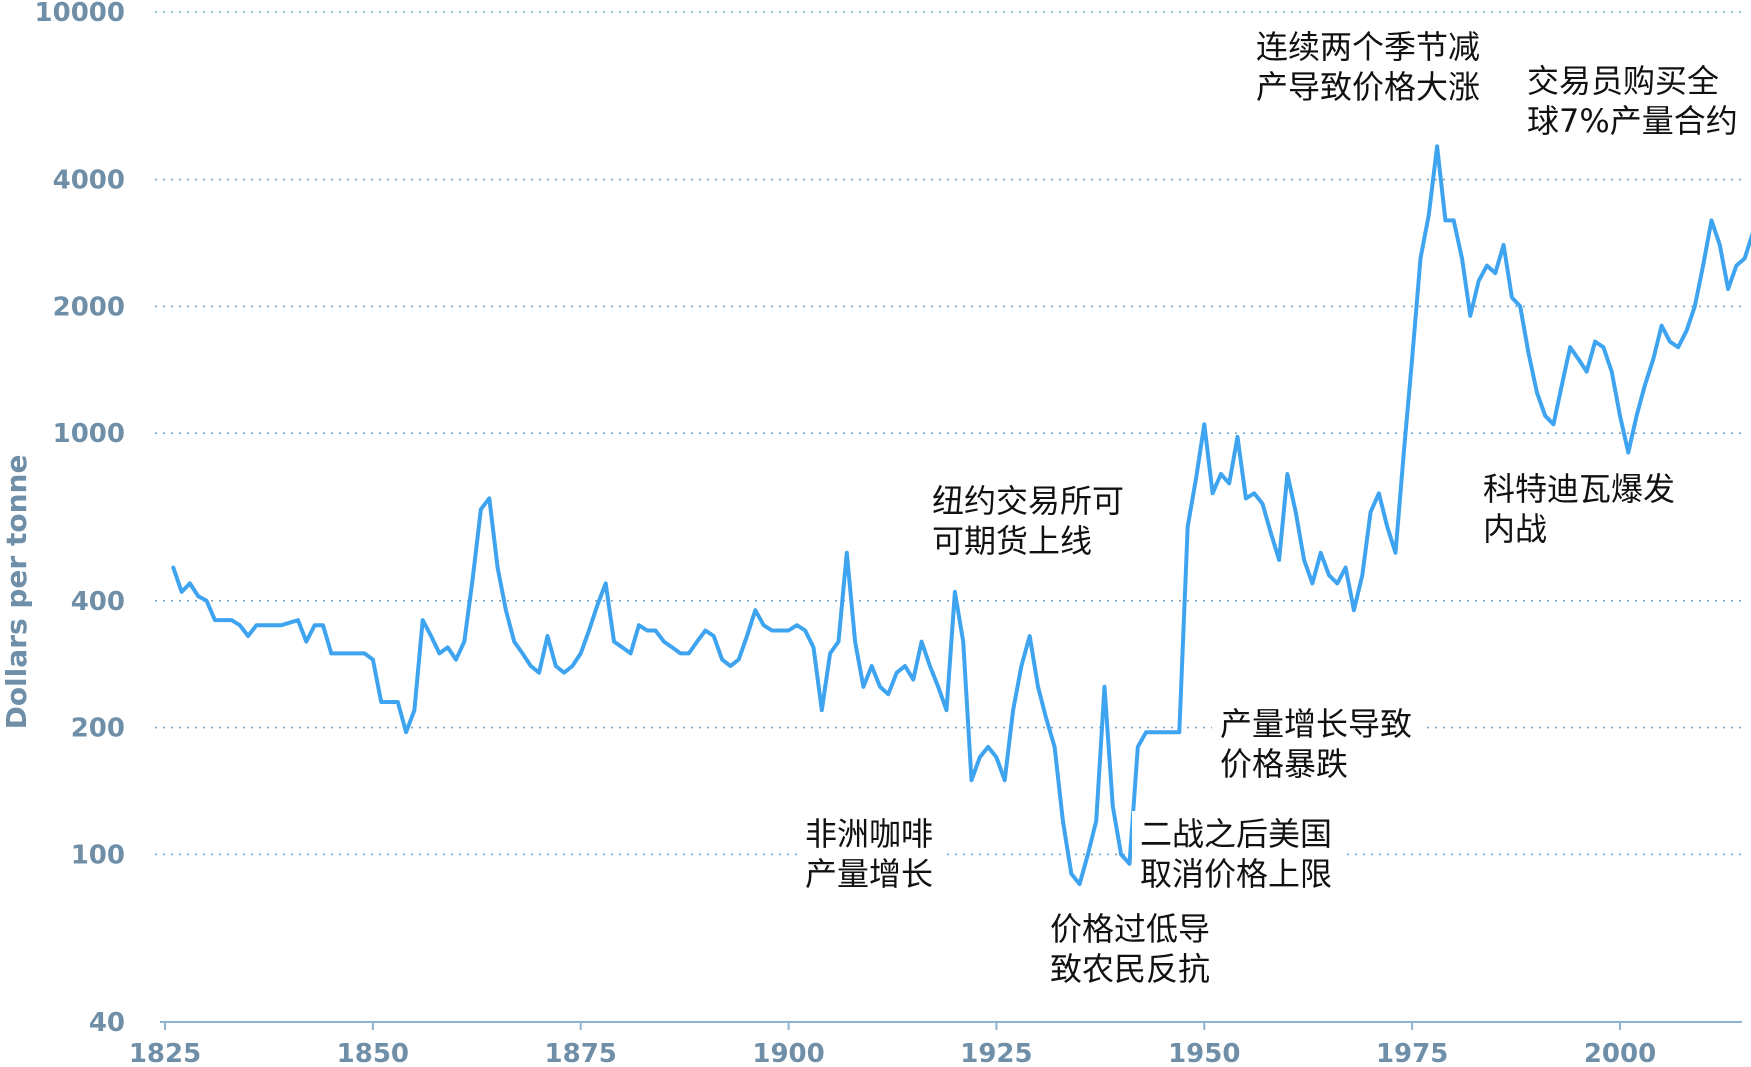  I want to click on y-tick-label: 40, so click(107, 1023).